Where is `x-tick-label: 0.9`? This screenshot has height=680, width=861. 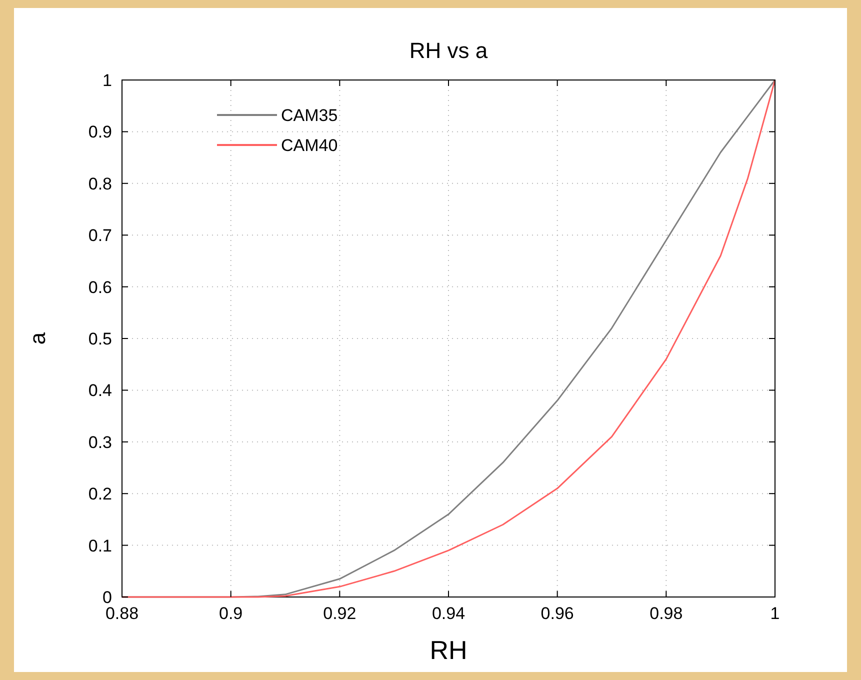
x-tick-label: 0.9 is located at coordinates (231, 613).